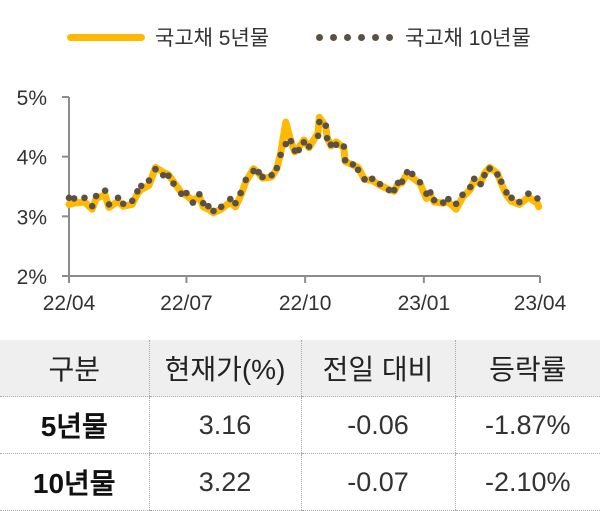  Describe the element at coordinates (527, 425) in the screenshot. I see `rate-value: -1.87%` at that location.